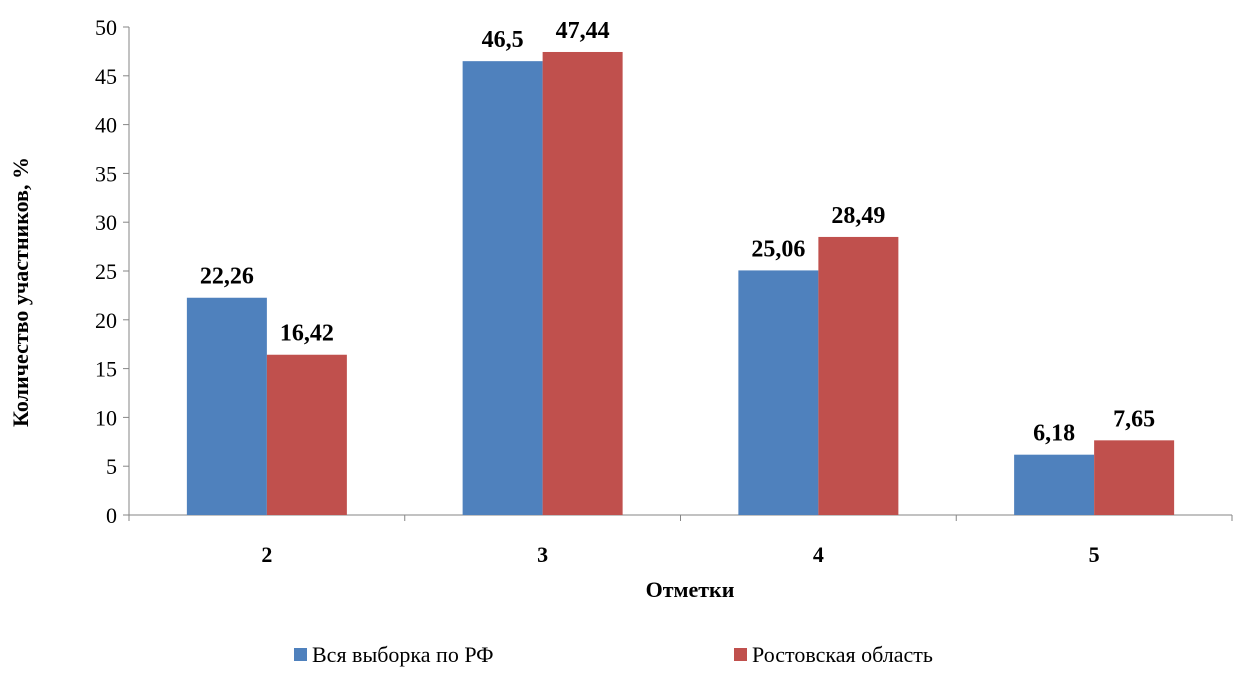  I want to click on y-tick-label: 35, so click(106, 173).